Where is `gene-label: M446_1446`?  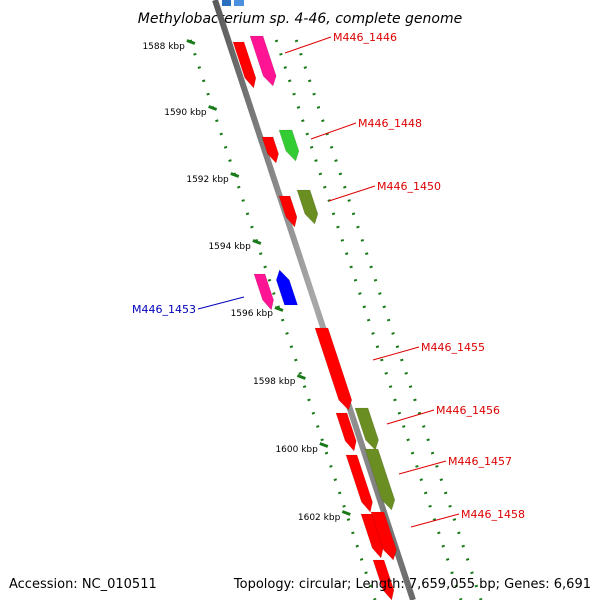
gene-label: M446_1446 is located at coordinates (365, 37).